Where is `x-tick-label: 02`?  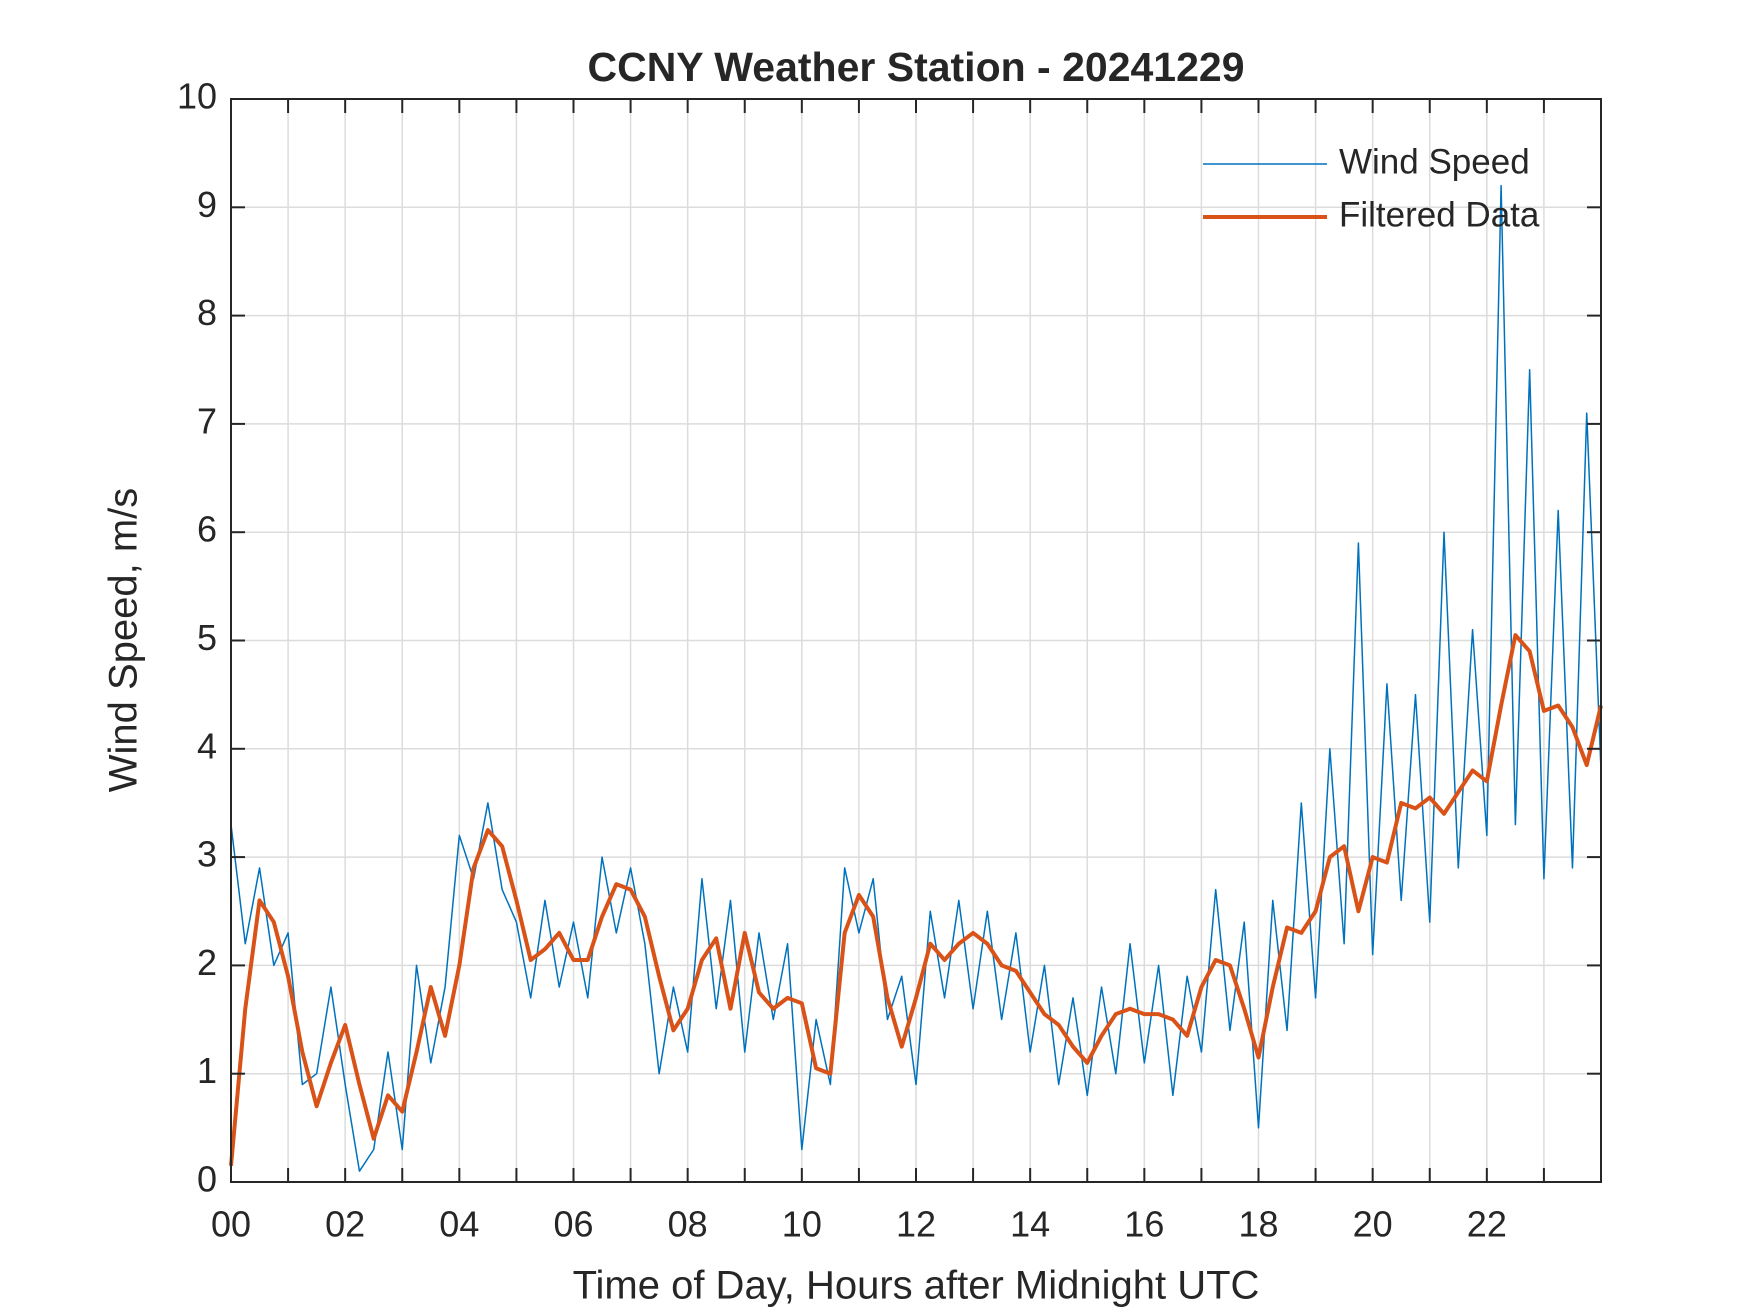 x-tick-label: 02 is located at coordinates (345, 1224).